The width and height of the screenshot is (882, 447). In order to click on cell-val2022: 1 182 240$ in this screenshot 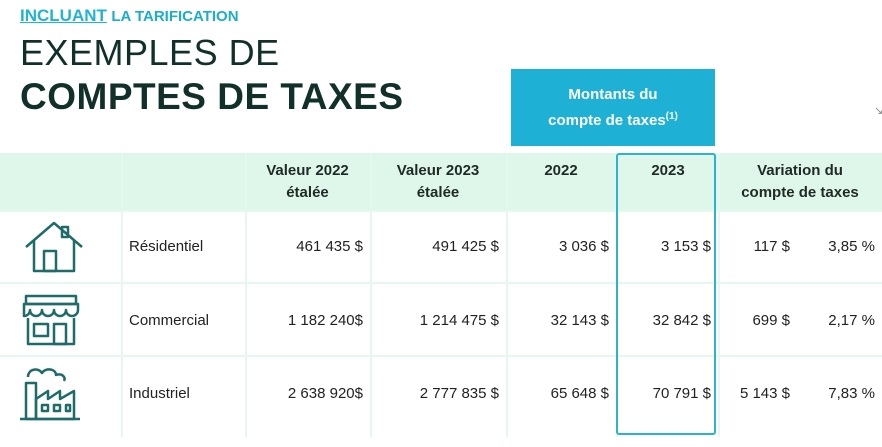, I will do `click(325, 320)`.